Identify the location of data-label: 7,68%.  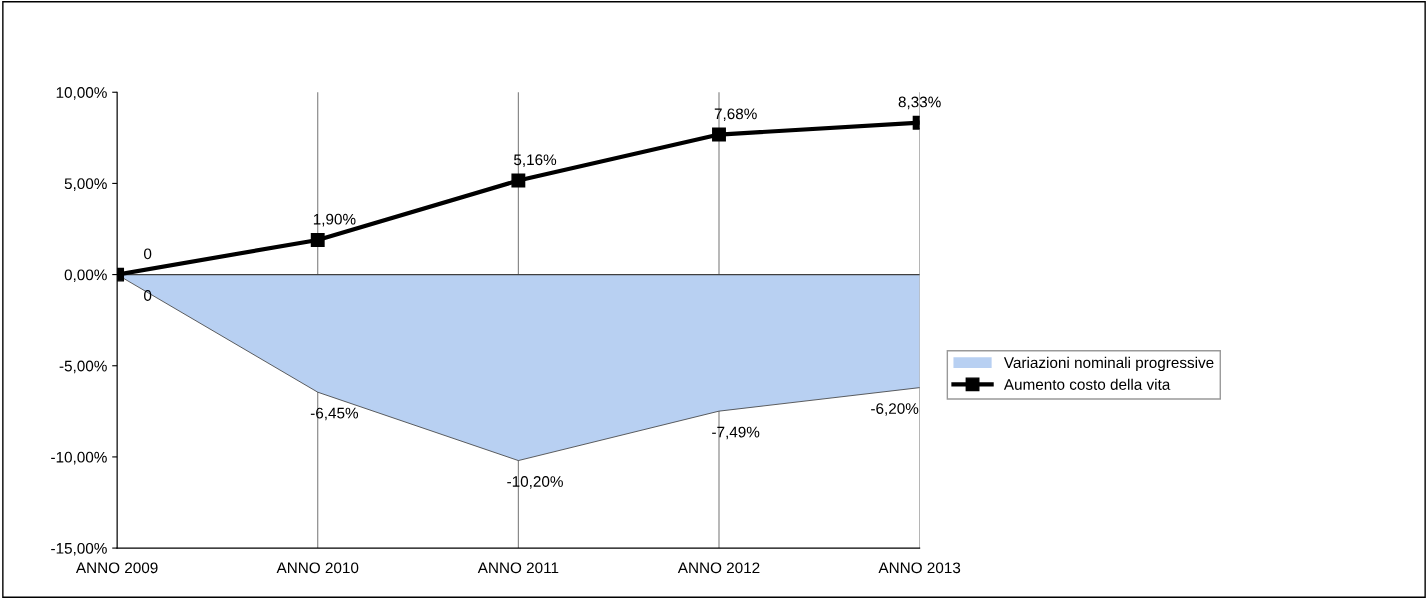
(735, 115).